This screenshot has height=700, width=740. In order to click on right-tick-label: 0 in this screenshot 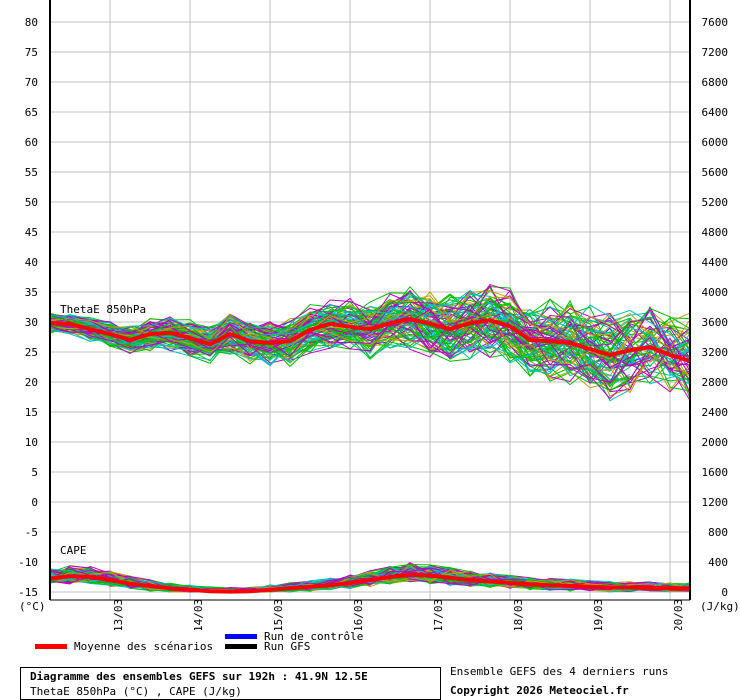, I will do `click(724, 592)`.